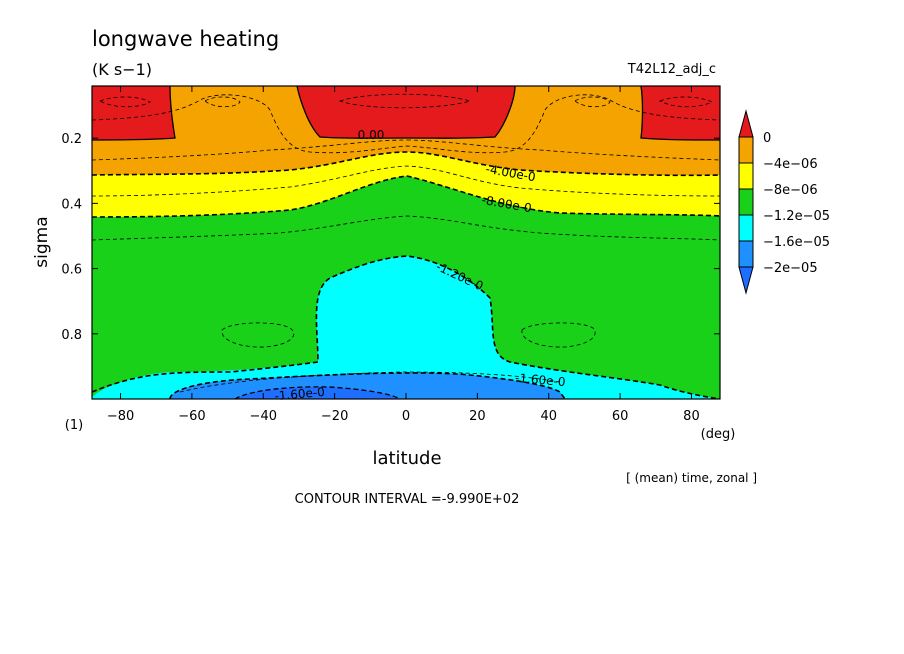 This screenshot has height=654, width=904. What do you see at coordinates (191, 416) in the screenshot?
I see `x-tick-label: −60` at bounding box center [191, 416].